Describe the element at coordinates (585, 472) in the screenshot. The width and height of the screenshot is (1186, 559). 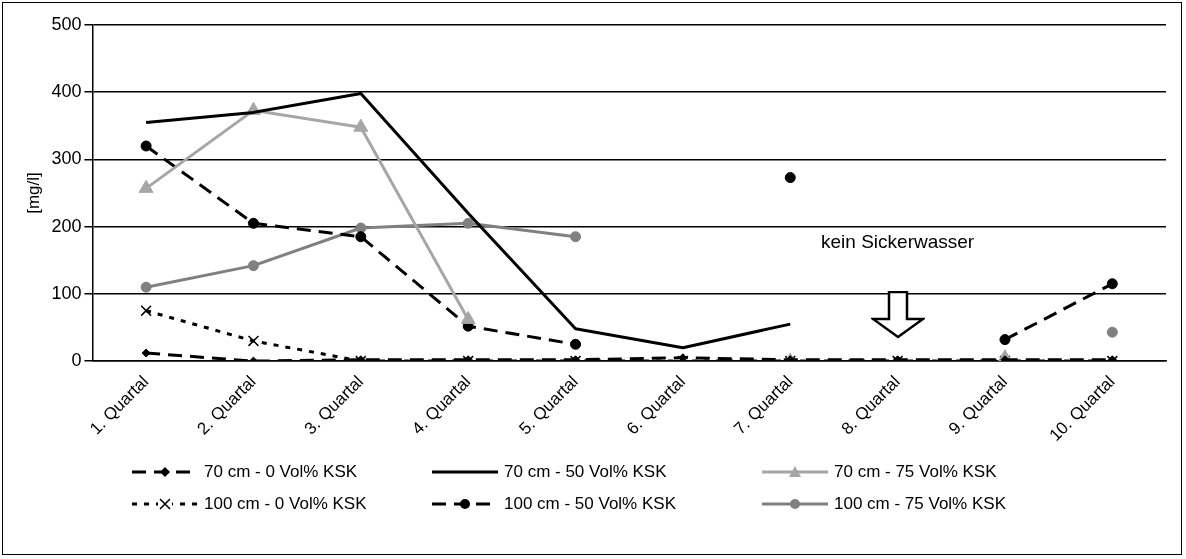
I see `legend-label: 70 cm - 50 Vol% KSK` at that location.